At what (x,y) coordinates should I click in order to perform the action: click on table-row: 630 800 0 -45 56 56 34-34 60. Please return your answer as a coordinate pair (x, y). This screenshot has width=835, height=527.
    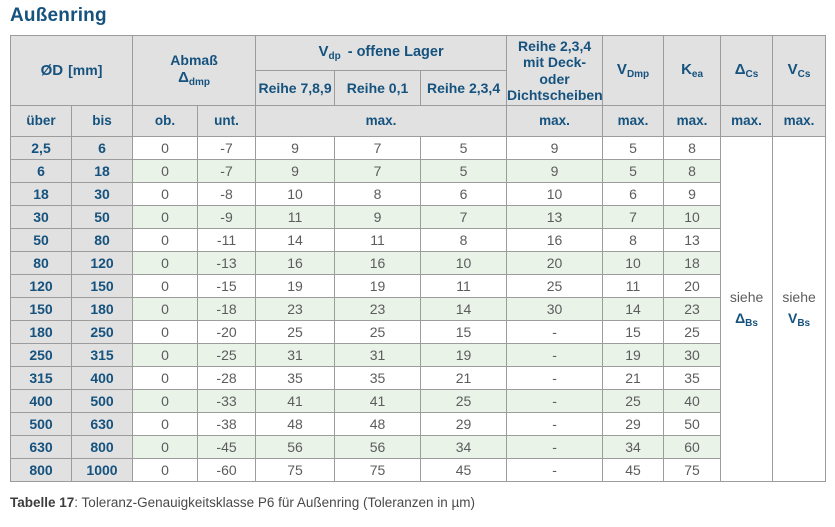
    Looking at the image, I should click on (418, 447).